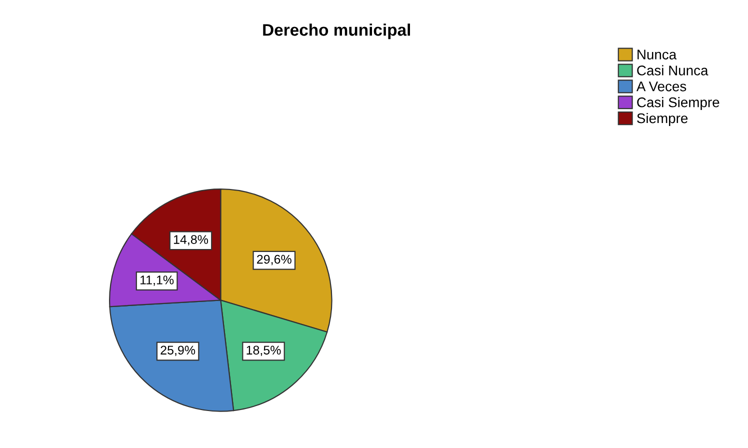 The height and width of the screenshot is (448, 748). What do you see at coordinates (178, 351) in the screenshot?
I see `data-label: 25,9%` at bounding box center [178, 351].